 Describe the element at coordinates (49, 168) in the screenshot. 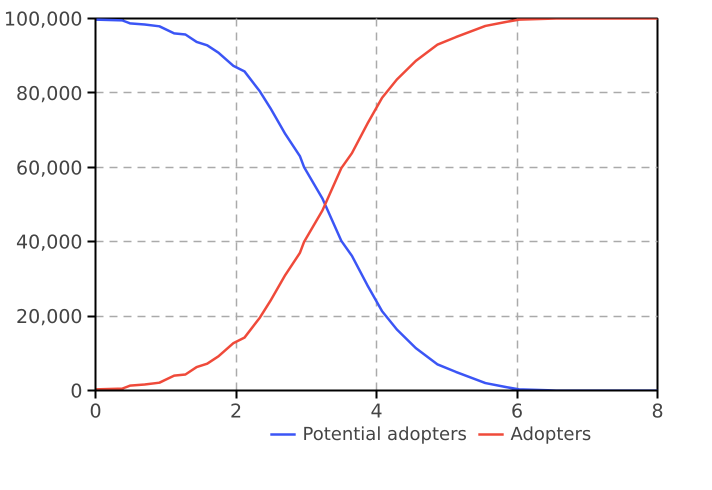

I see `y-tick-label: 60,000` at that location.